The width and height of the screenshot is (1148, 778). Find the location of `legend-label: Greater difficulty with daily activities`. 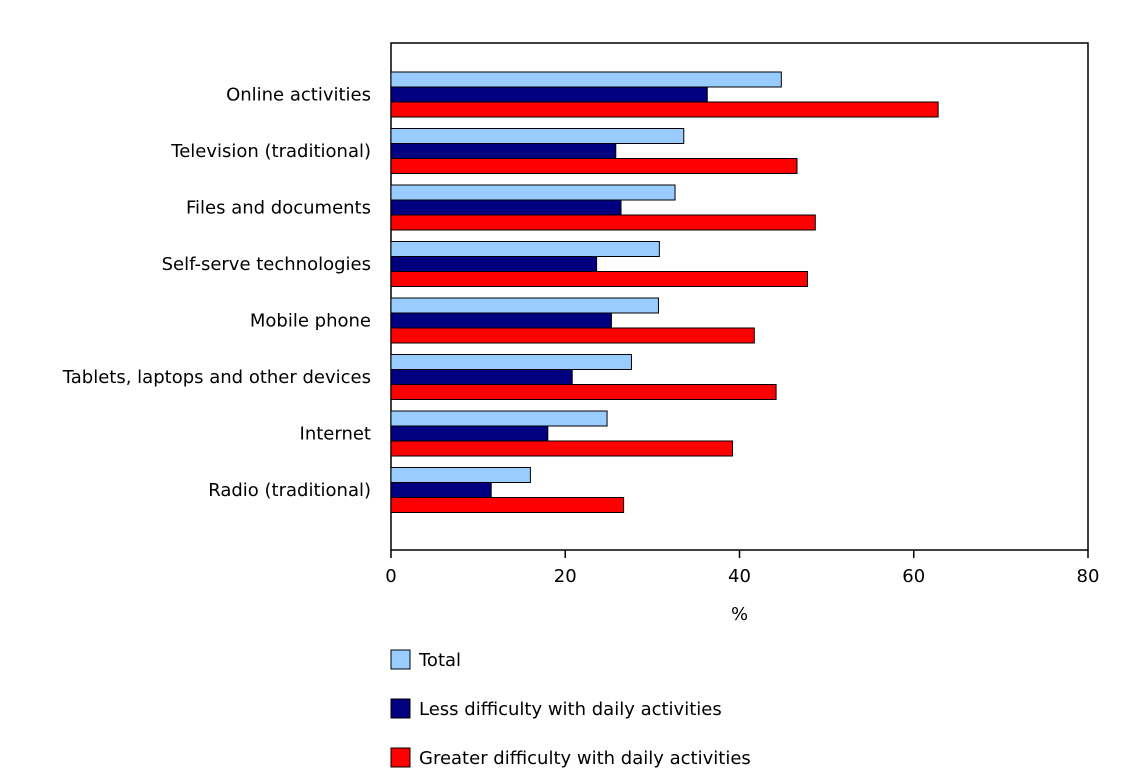

legend-label: Greater difficulty with daily activities is located at coordinates (585, 758).